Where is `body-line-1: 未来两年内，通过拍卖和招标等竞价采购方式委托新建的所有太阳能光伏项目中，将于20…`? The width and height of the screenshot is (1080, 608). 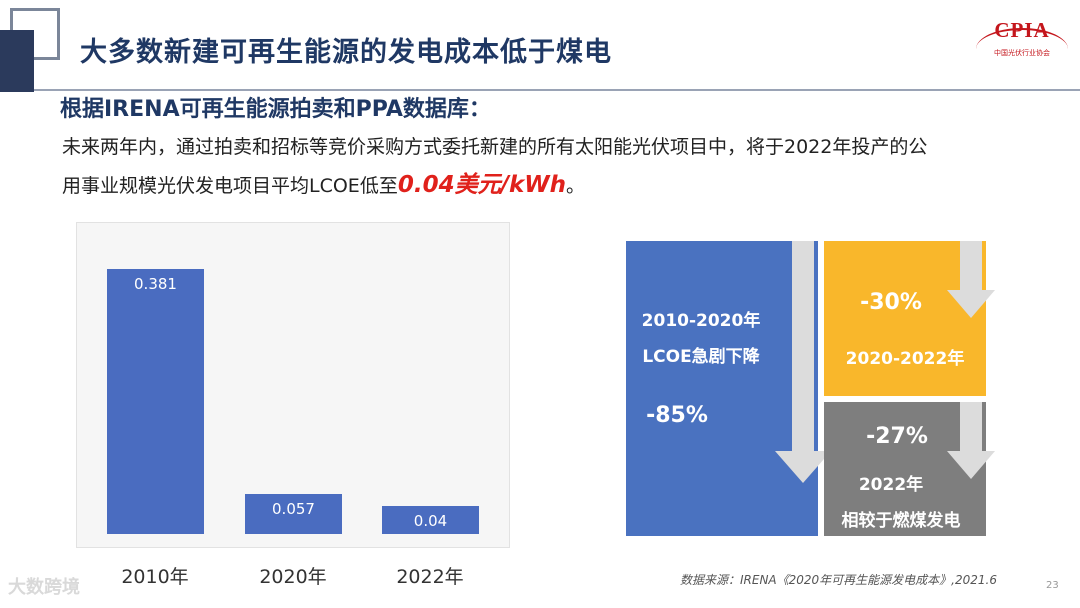 body-line-1: 未来两年内，通过拍卖和招标等竞价采购方式委托新建的所有太阳能光伏项目中，将于20… is located at coordinates (495, 147).